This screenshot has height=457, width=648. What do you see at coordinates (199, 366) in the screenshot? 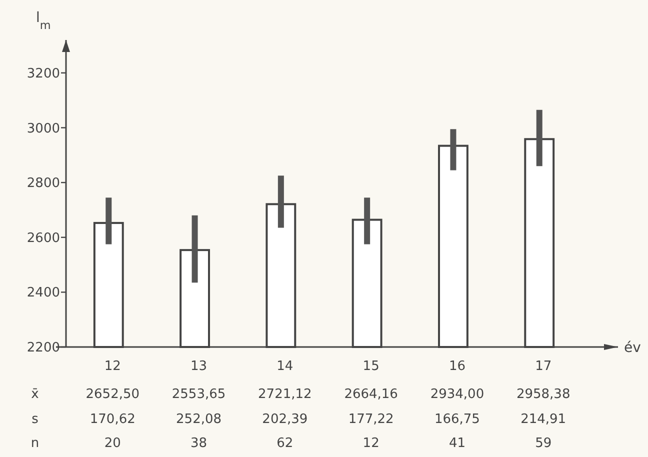
I see `x-tick-label: 13` at bounding box center [199, 366].